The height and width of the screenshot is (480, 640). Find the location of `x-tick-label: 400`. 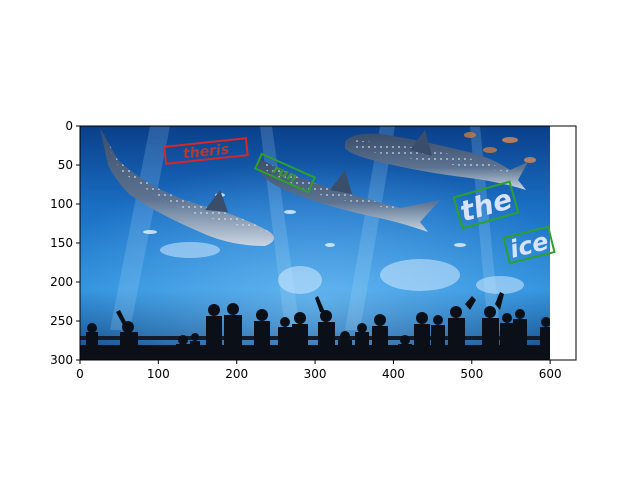

x-tick-label: 400 is located at coordinates (393, 374).